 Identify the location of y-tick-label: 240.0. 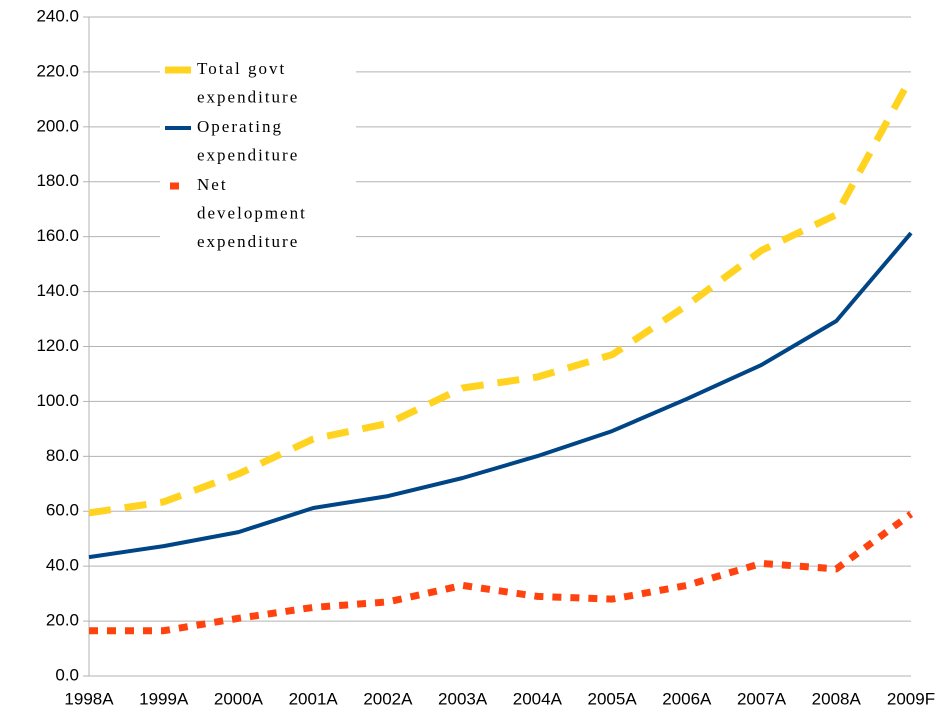
(57, 15).